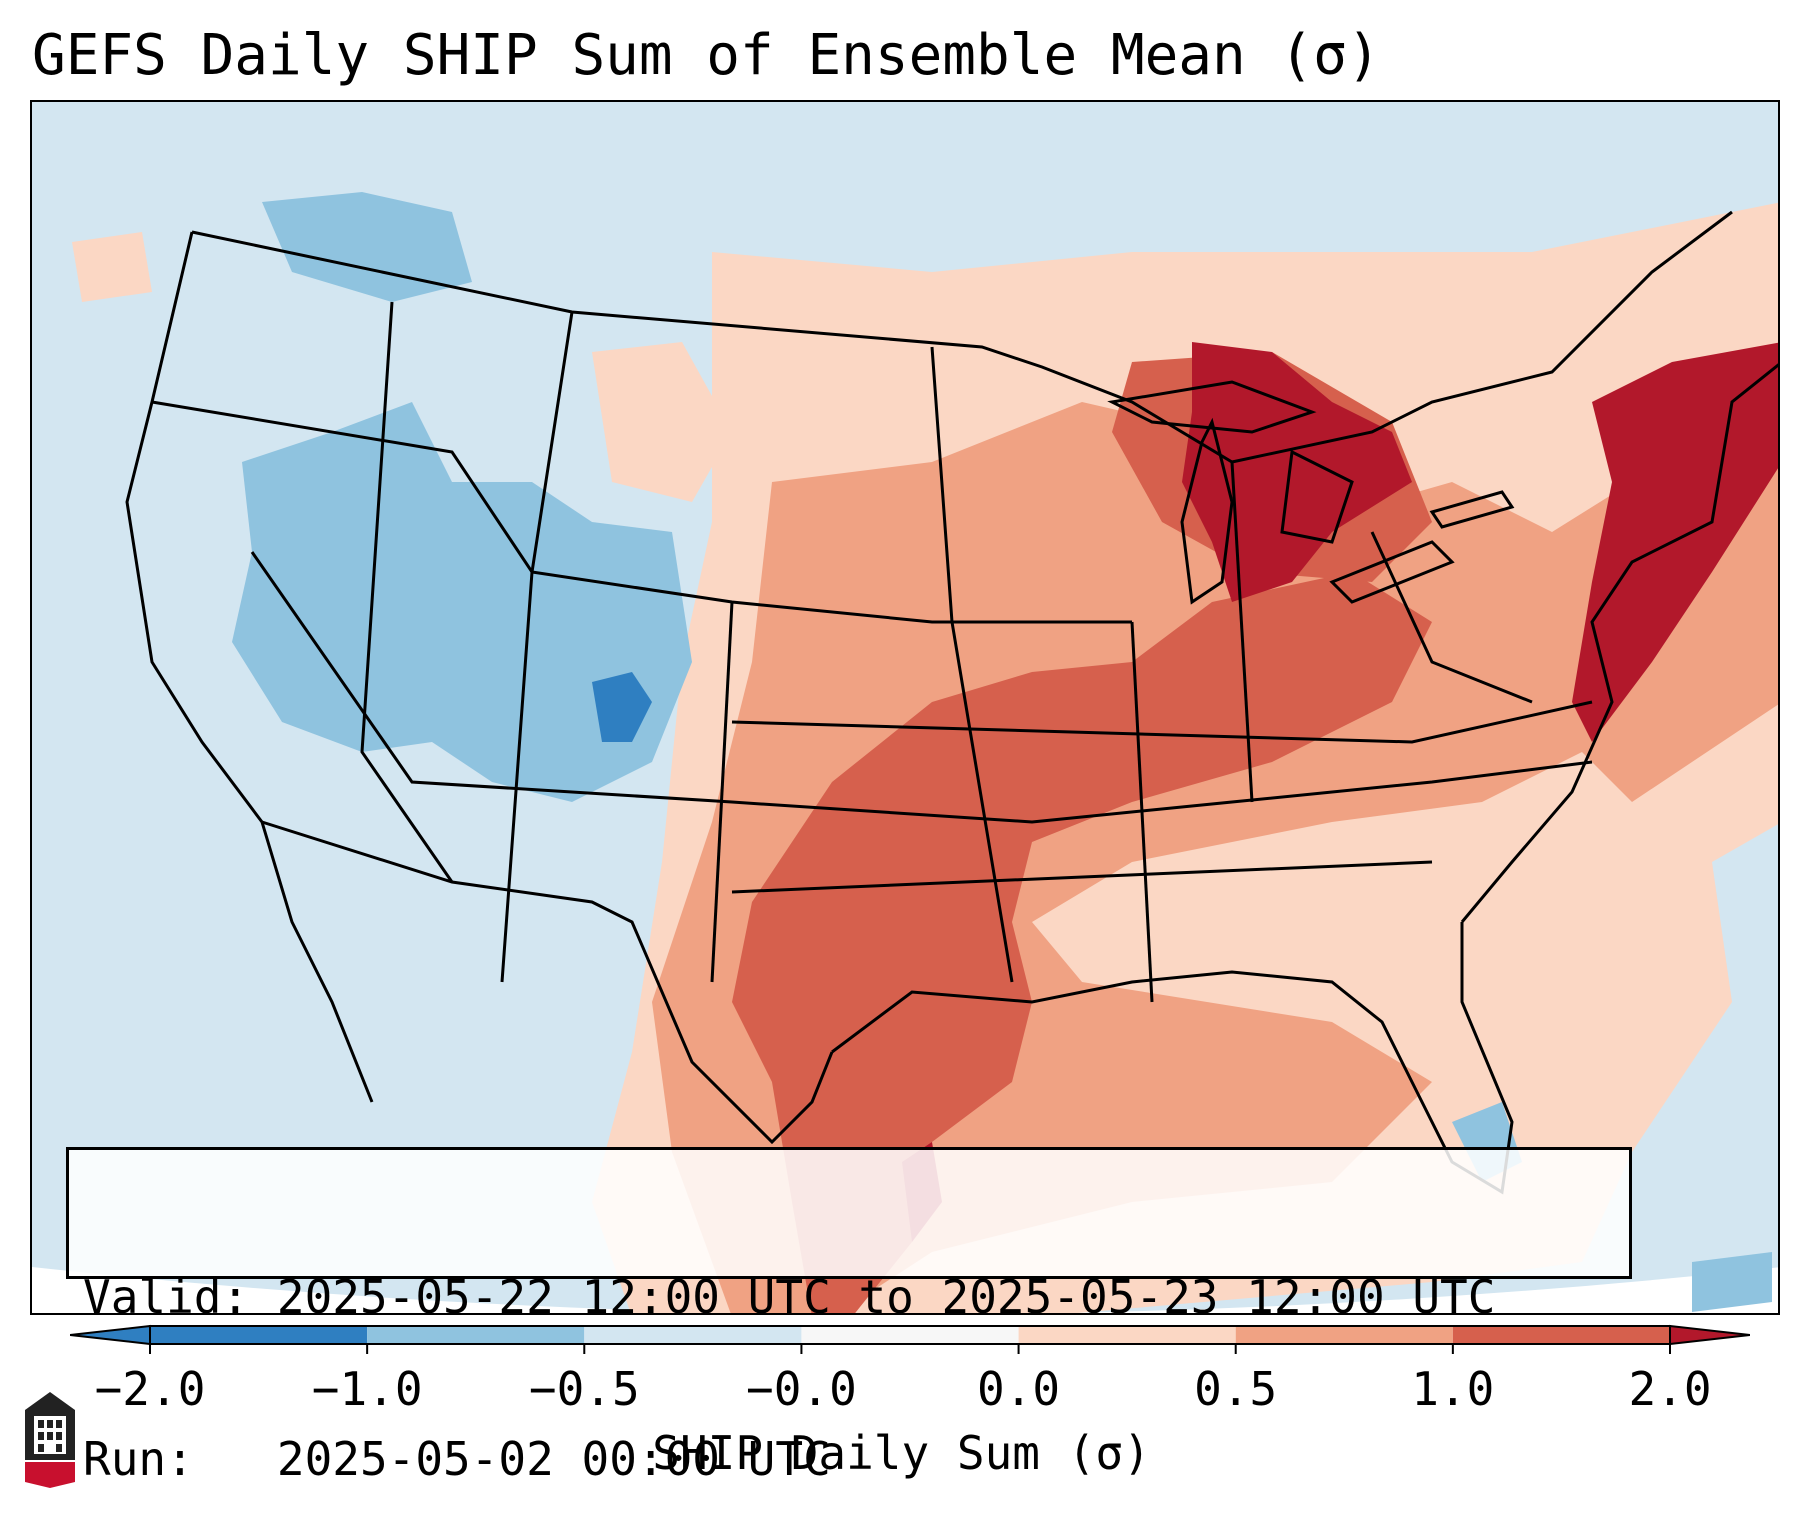  Describe the element at coordinates (112, 267) in the screenshot. I see `anomaly-weak-positive-nw` at that location.